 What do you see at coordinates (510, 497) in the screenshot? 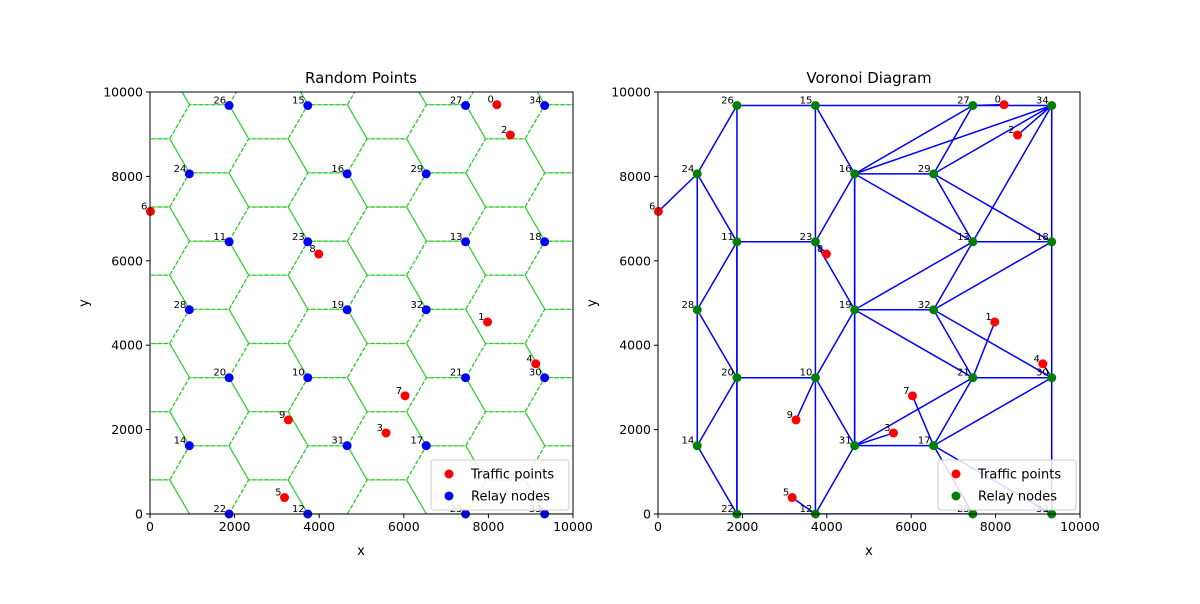
I see `legend-label: Relay nodes` at bounding box center [510, 497].